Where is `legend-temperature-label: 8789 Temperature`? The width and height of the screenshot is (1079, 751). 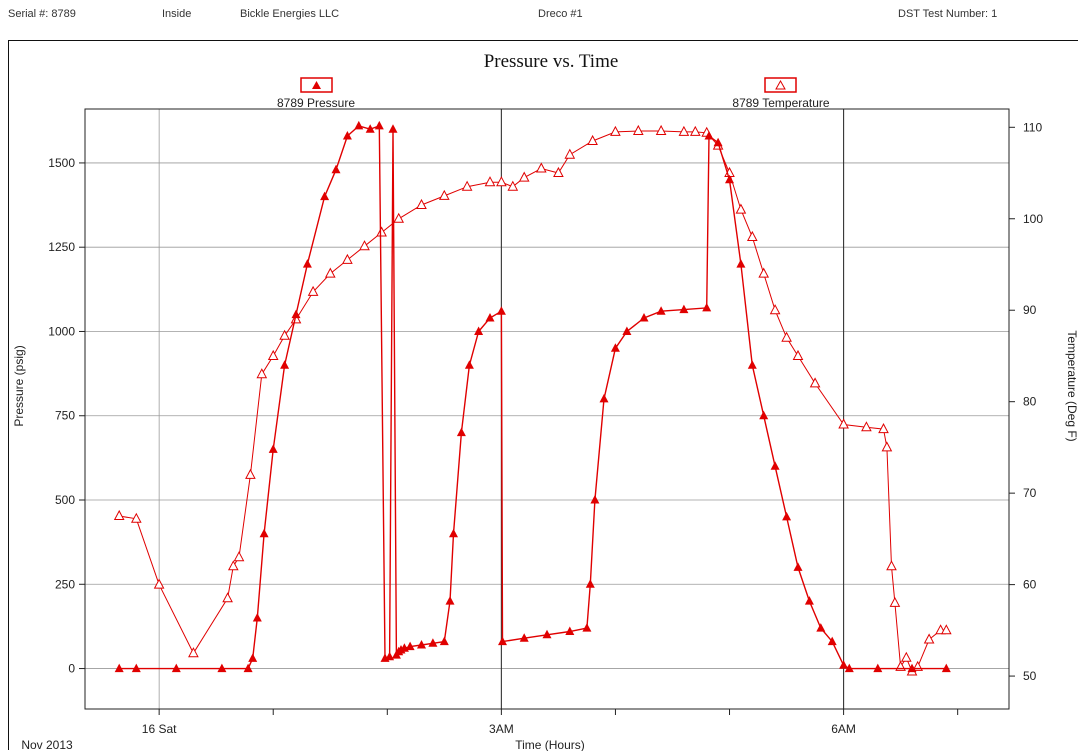
legend-temperature-label: 8789 Temperature is located at coordinates (781, 103).